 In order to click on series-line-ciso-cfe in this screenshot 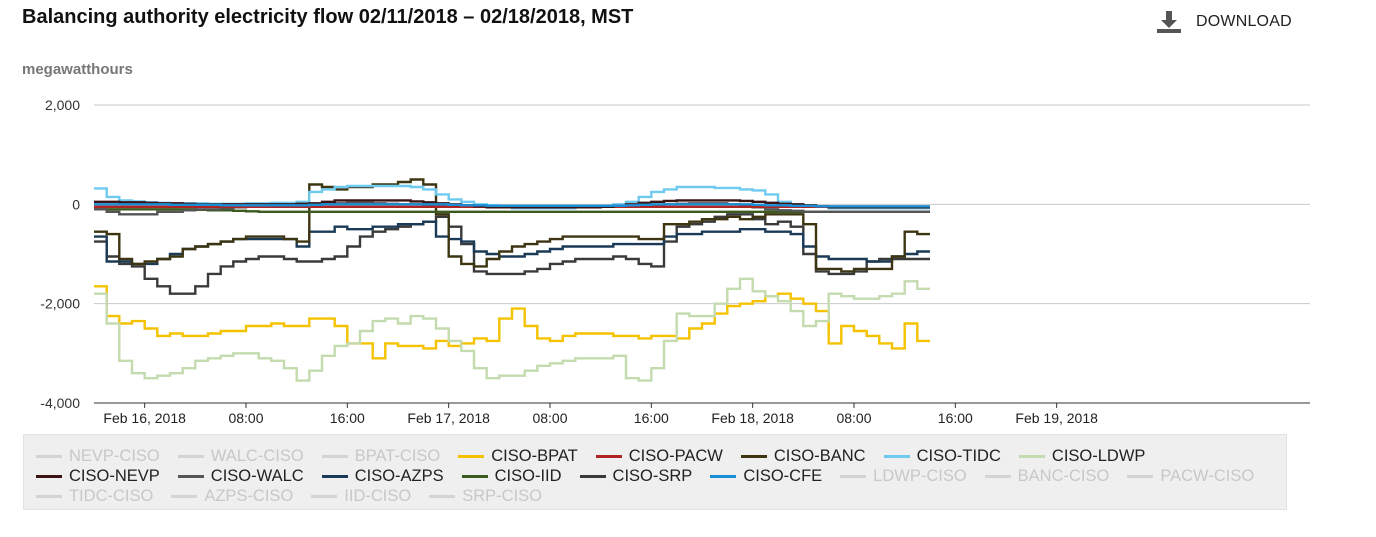, I will do `click(512, 205)`.